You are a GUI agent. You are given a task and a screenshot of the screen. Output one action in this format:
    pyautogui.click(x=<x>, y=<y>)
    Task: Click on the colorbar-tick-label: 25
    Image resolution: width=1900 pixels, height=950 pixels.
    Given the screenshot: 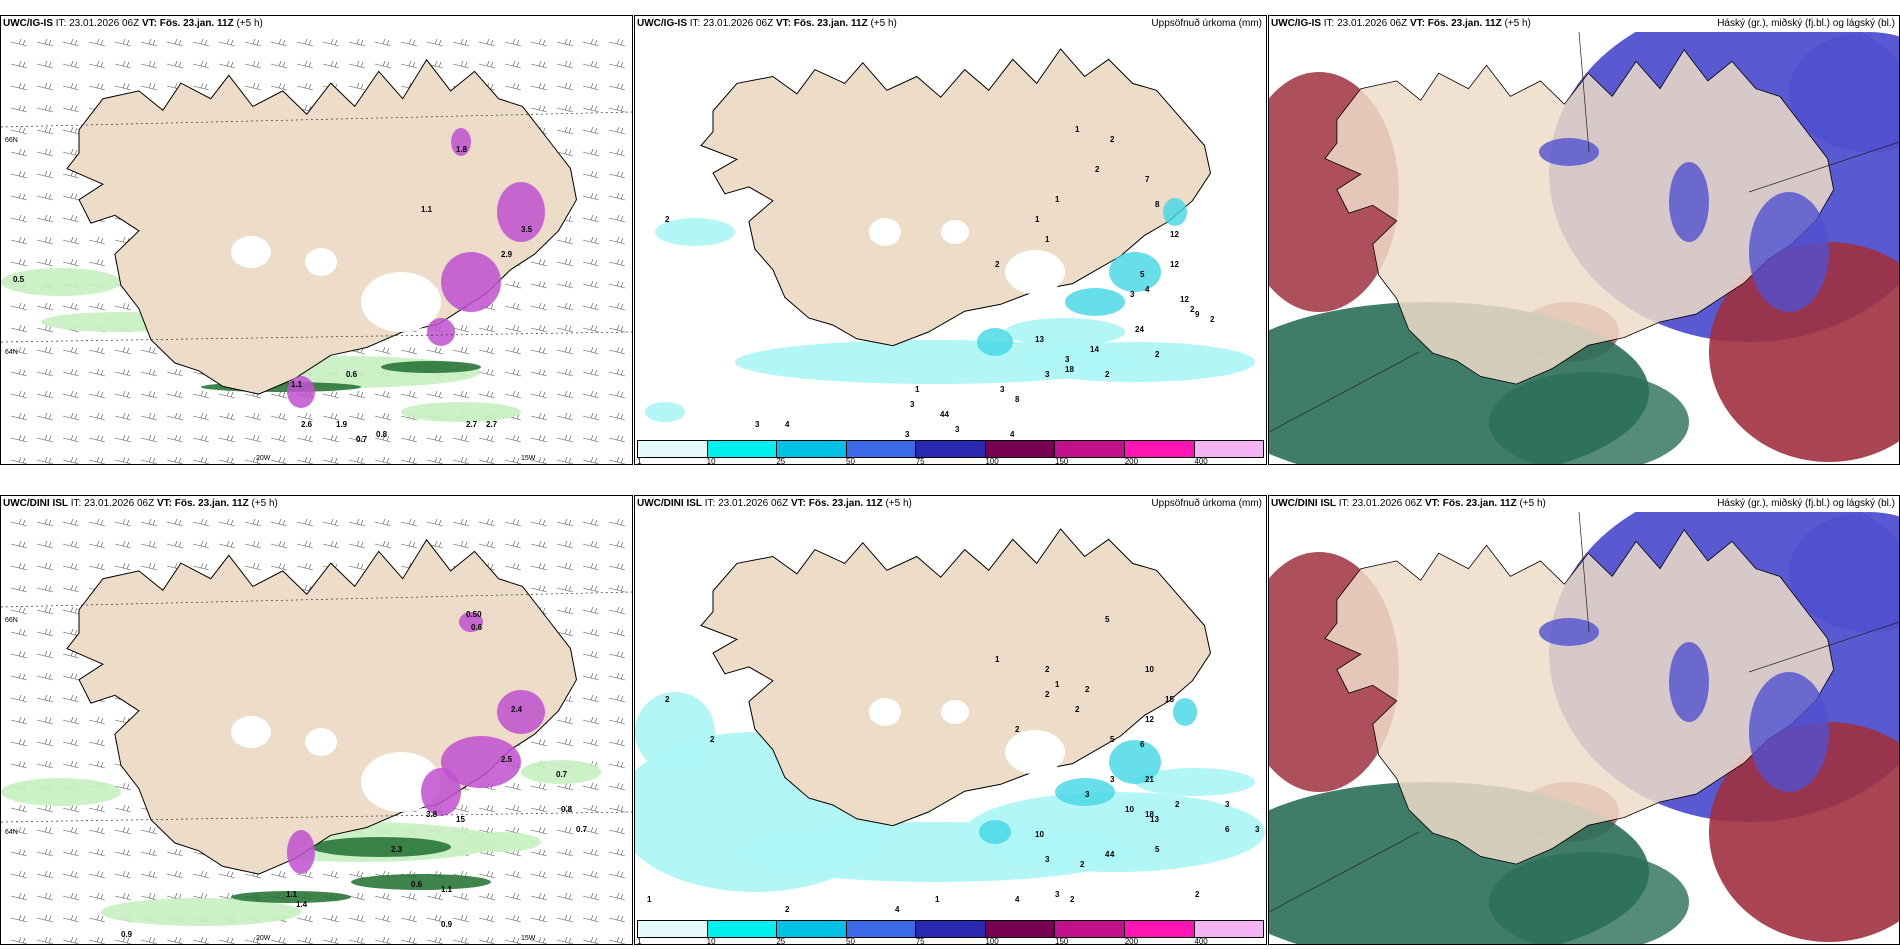 What is the action you would take?
    pyautogui.click(x=781, y=461)
    